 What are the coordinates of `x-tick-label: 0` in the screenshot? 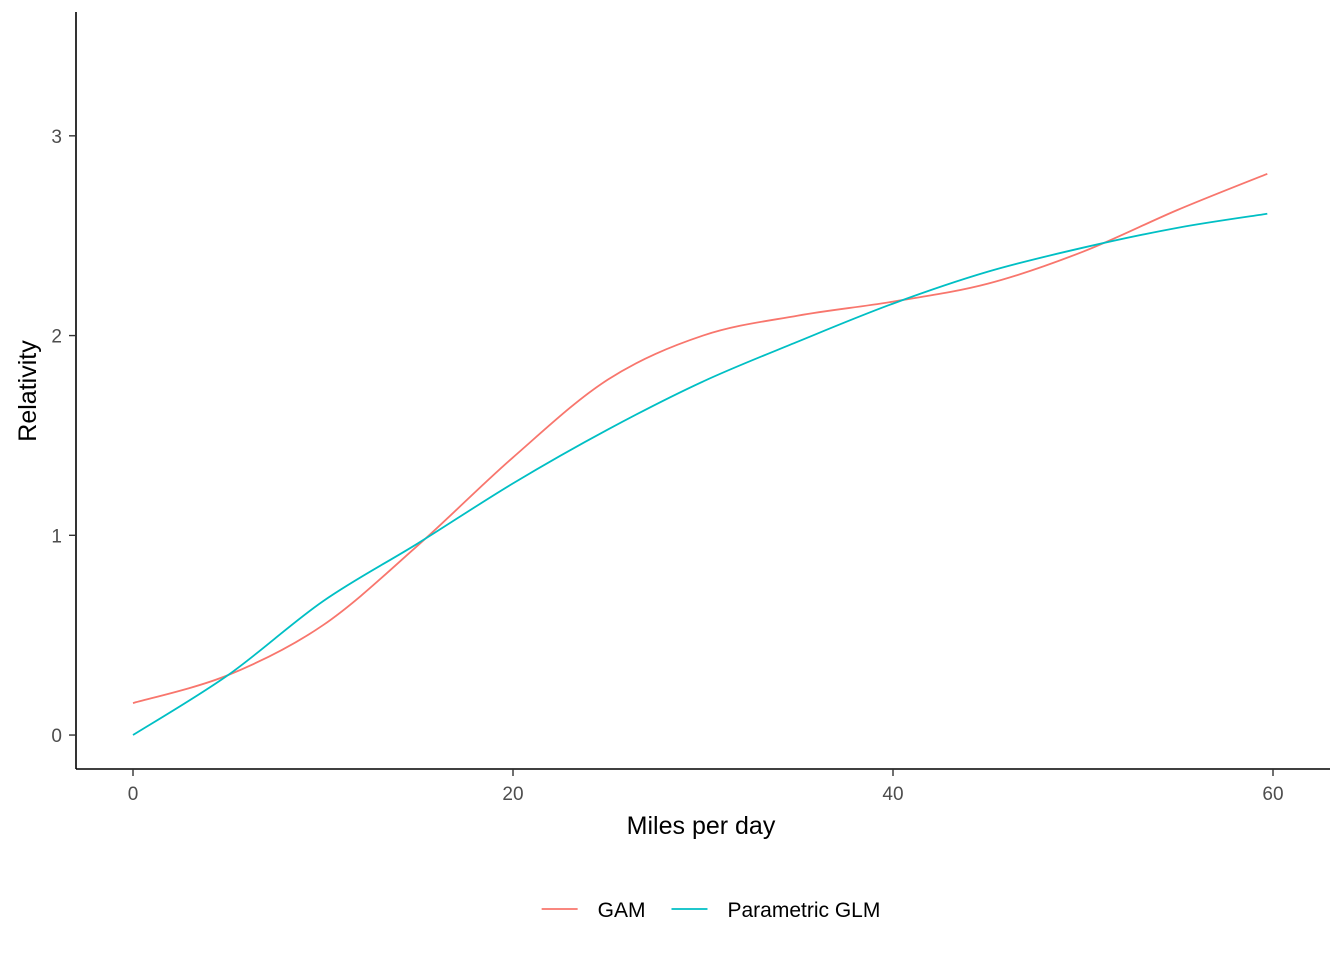 It's located at (133, 794).